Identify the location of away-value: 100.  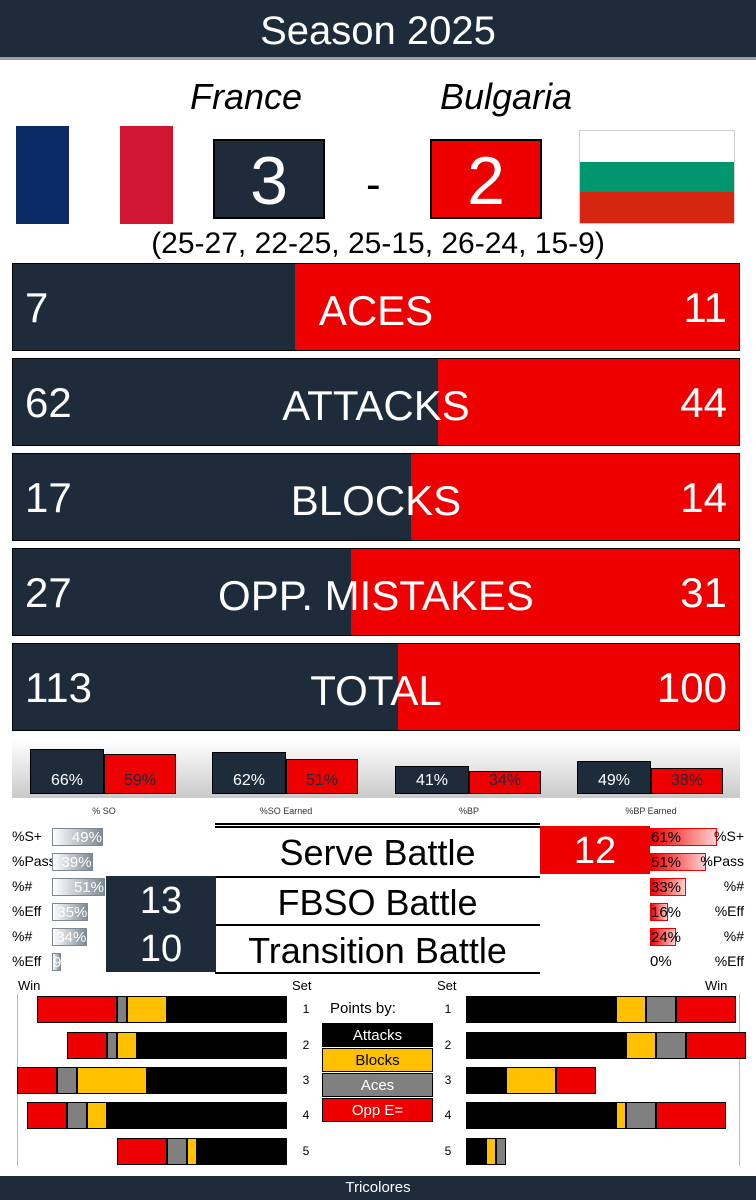
(691, 687).